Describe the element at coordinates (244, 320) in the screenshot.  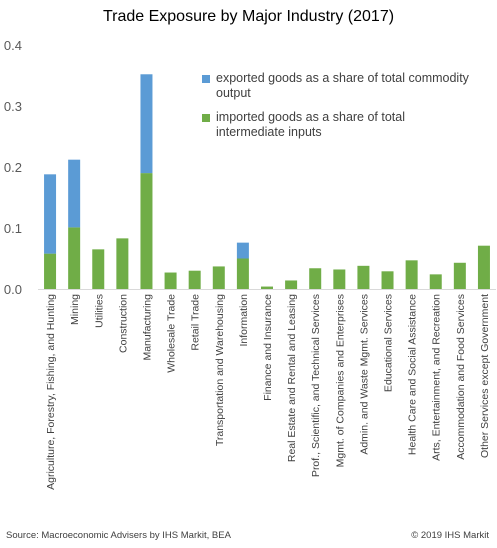
I see `x-tick-label: Information` at that location.